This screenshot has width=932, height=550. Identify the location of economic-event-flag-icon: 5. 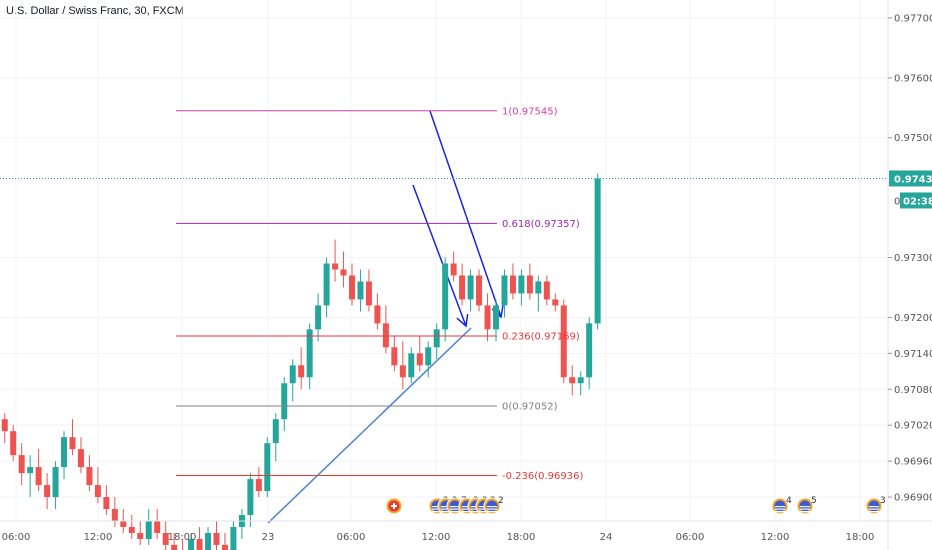
(806, 505).